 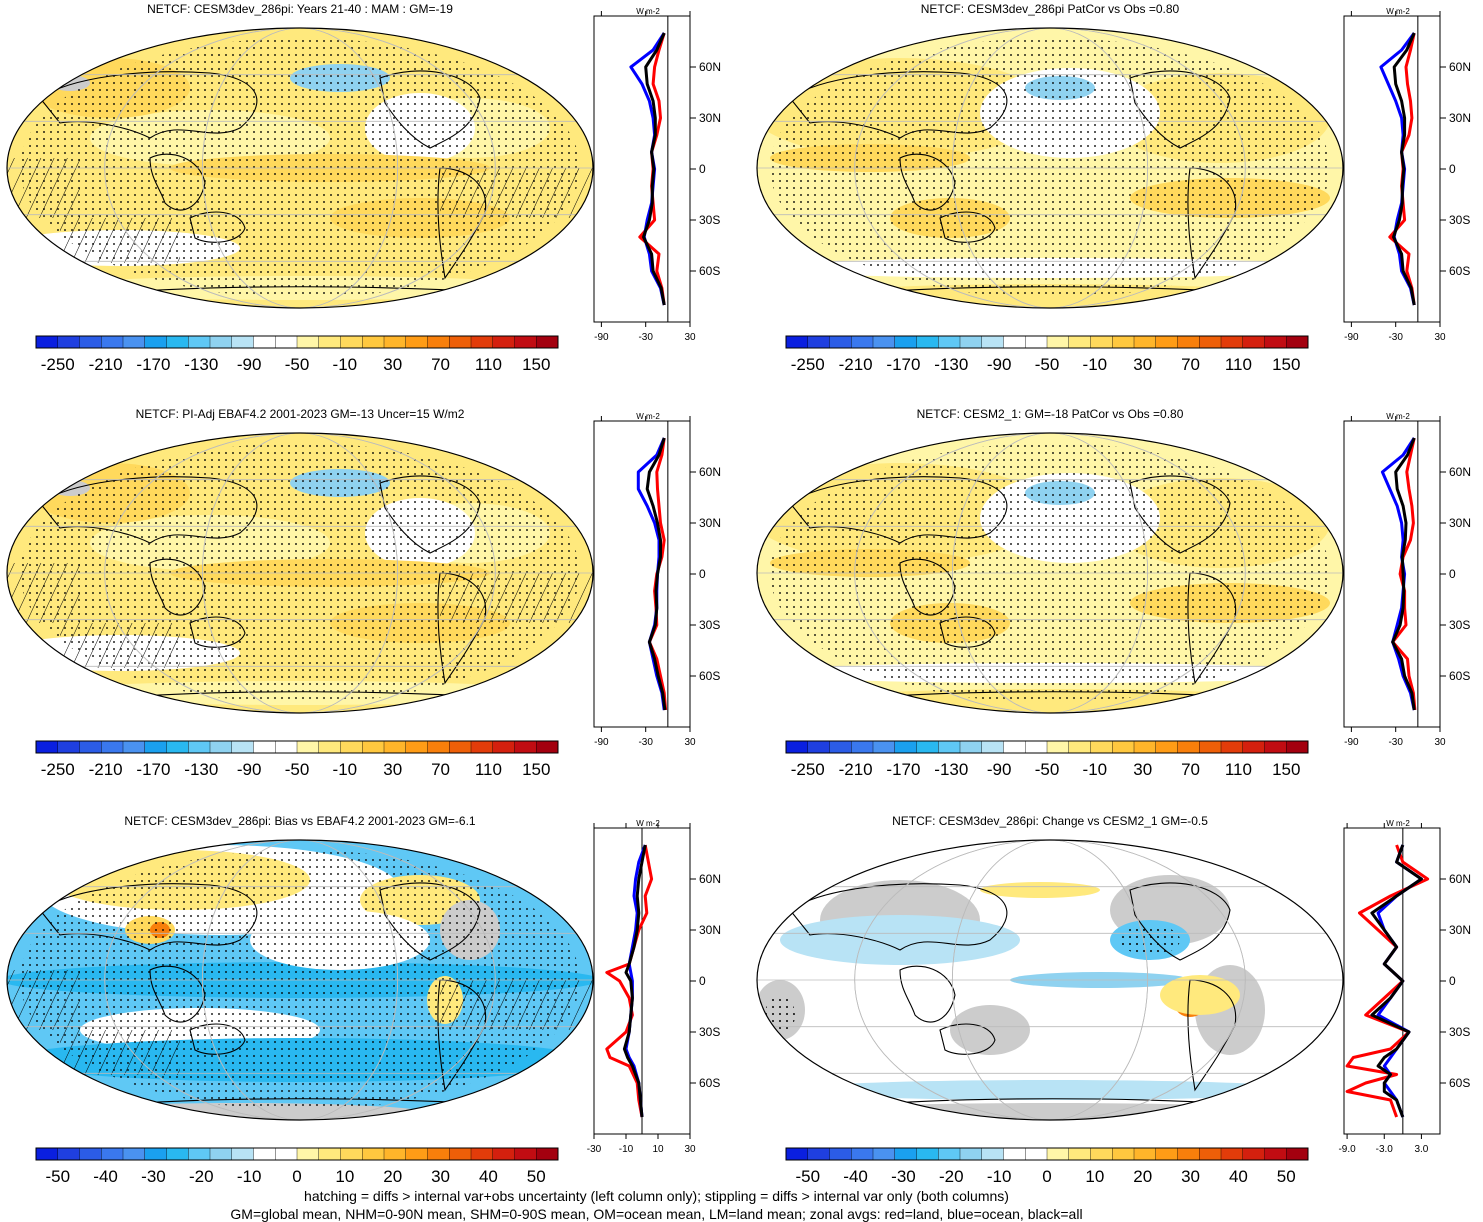 What do you see at coordinates (601, 742) in the screenshot?
I see `zonal-x-tick-label: -90` at bounding box center [601, 742].